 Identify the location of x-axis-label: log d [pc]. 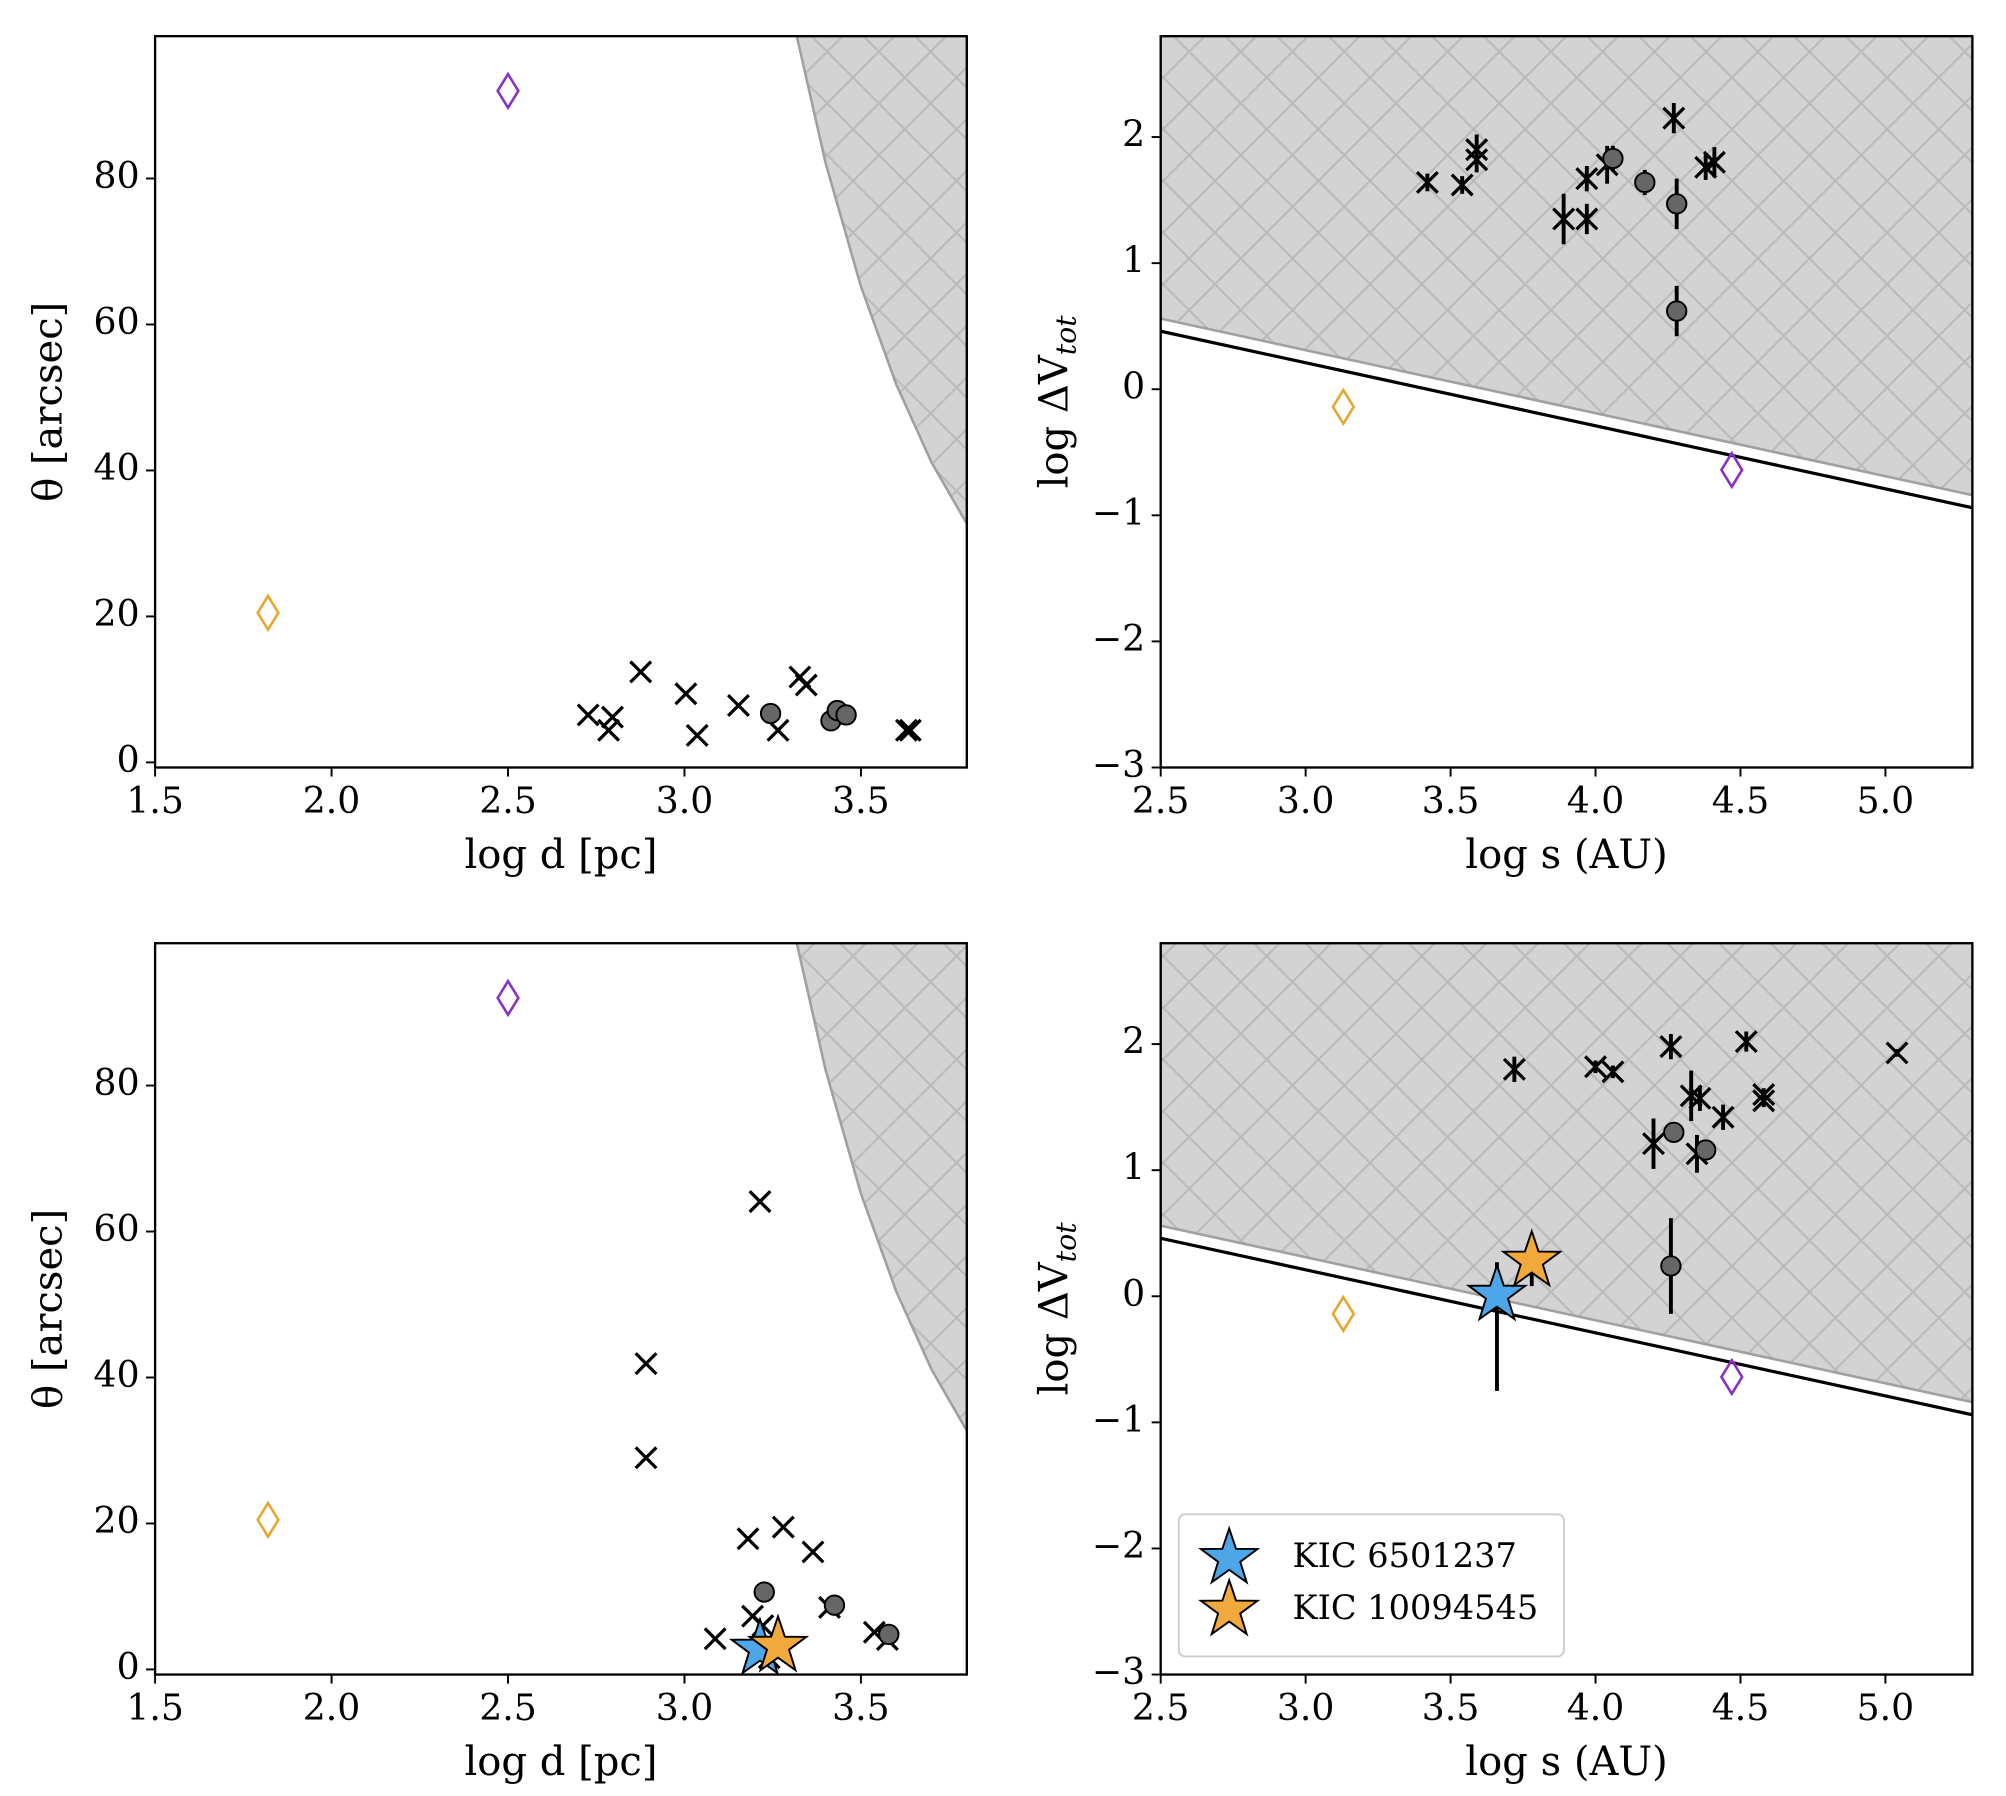
(560, 1762).